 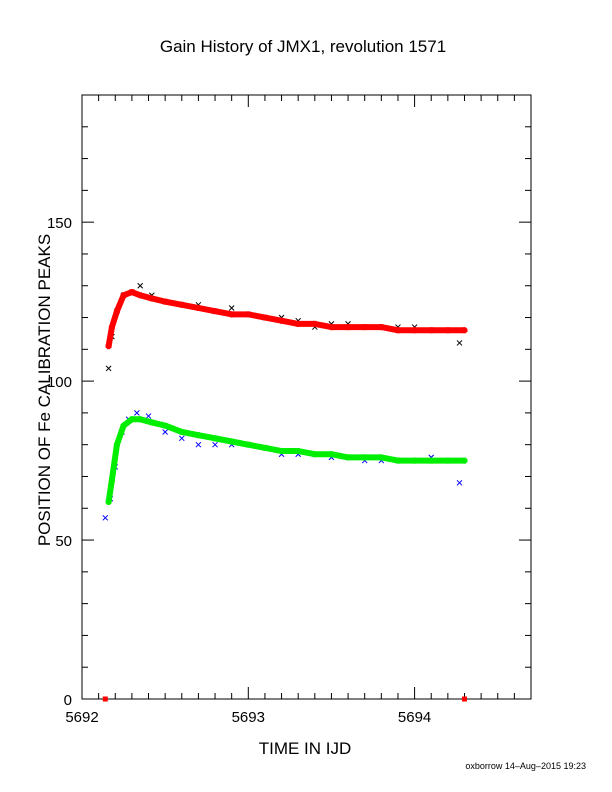 What do you see at coordinates (525, 766) in the screenshot?
I see `footer-stamp: oxborrow 14–Aug–2015 19:23` at bounding box center [525, 766].